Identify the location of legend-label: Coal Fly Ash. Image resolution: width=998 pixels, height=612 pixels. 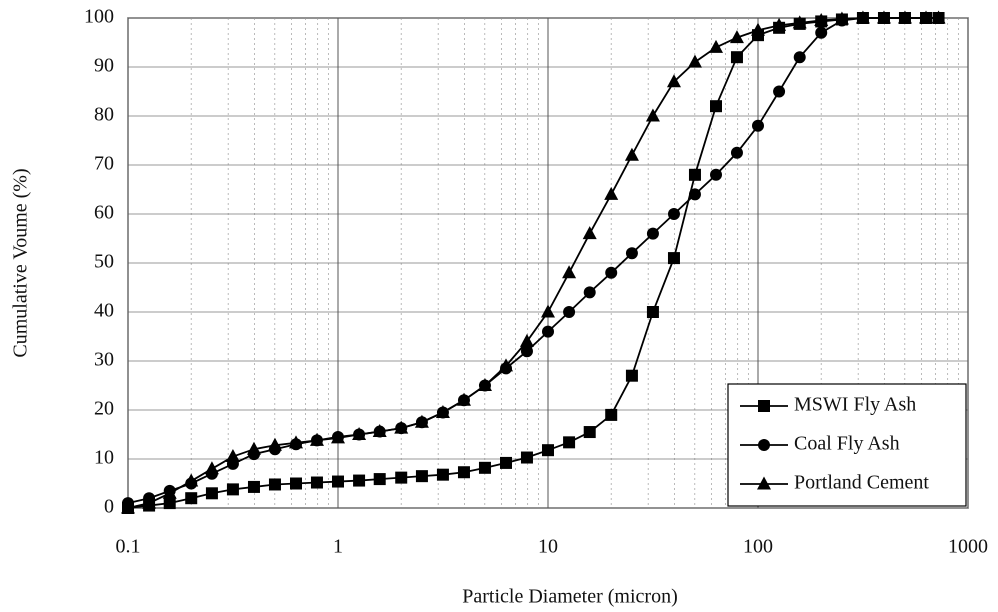
(847, 444).